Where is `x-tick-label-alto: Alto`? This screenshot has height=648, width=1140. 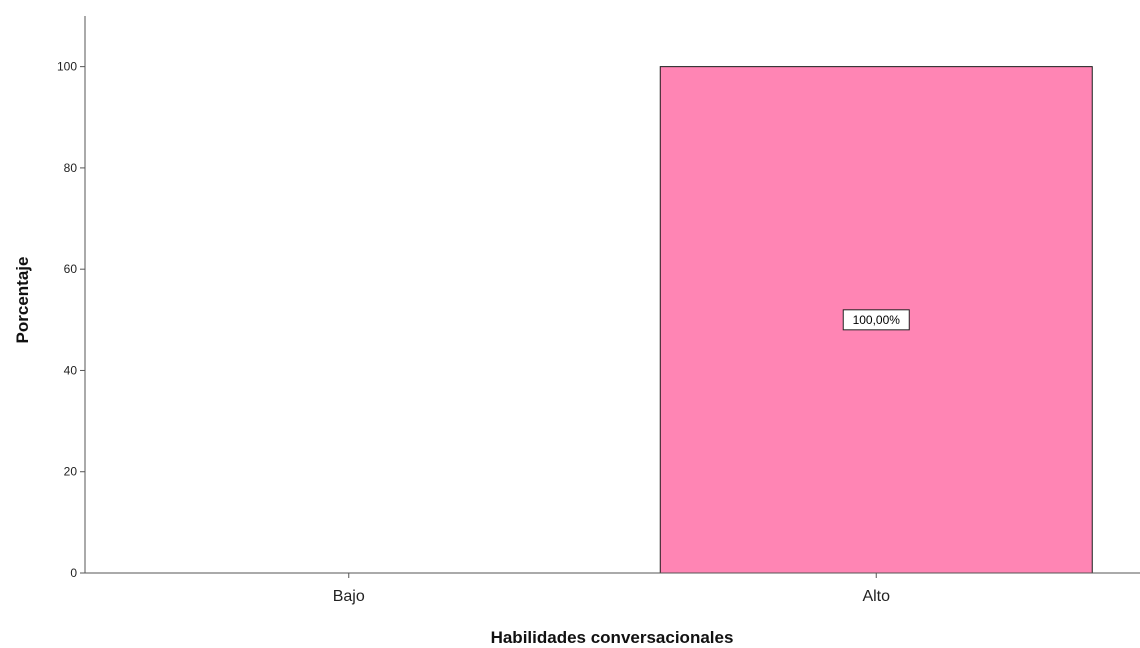 x-tick-label-alto: Alto is located at coordinates (876, 596).